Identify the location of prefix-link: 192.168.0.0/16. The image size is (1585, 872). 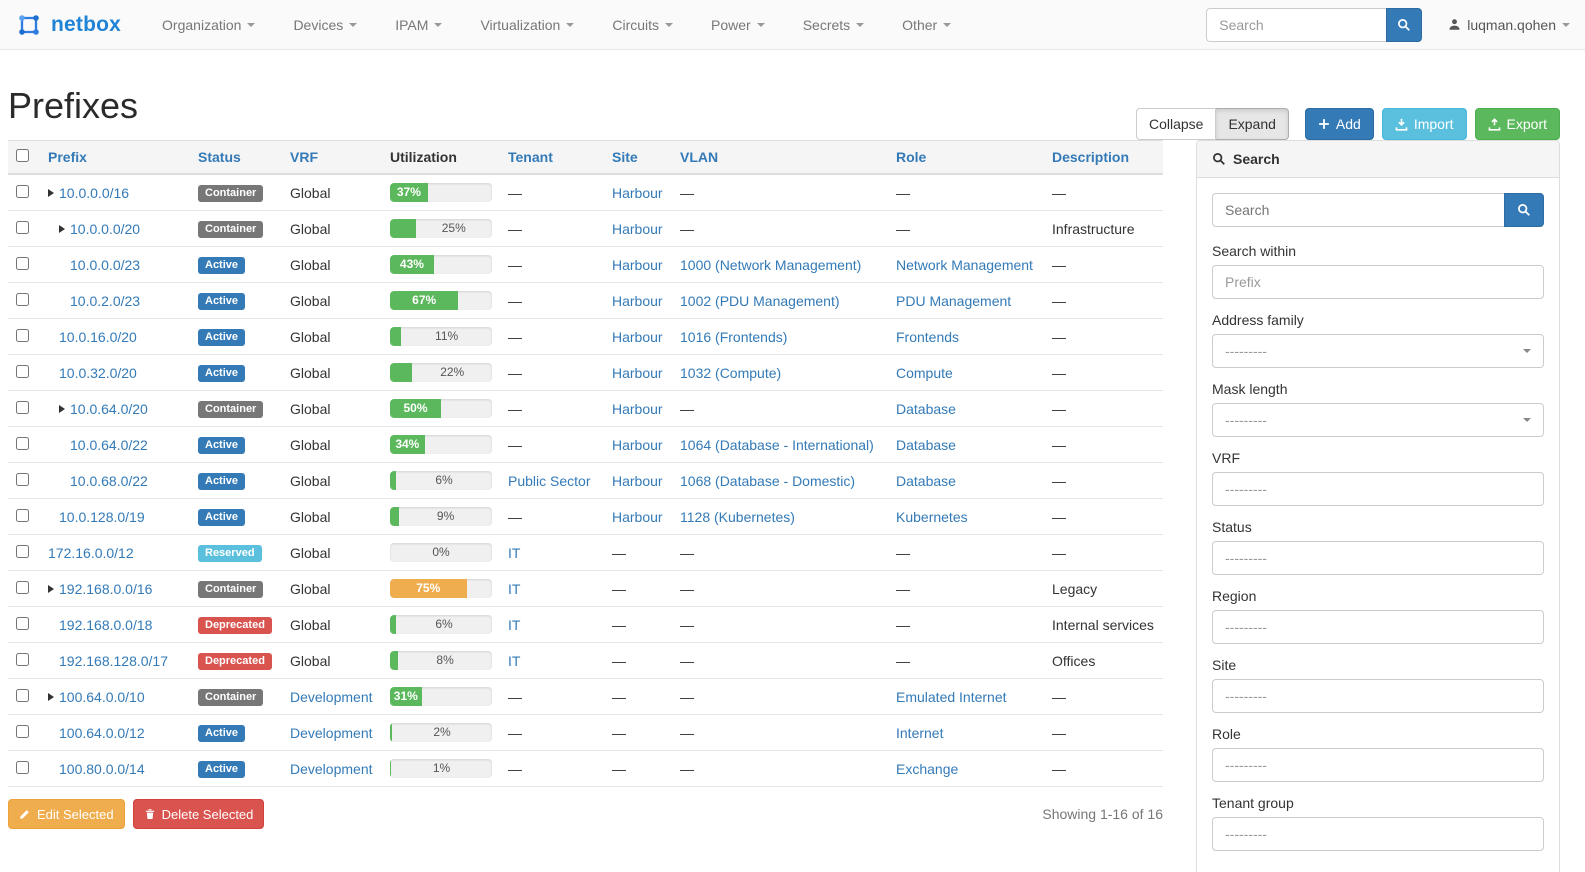
(106, 588).